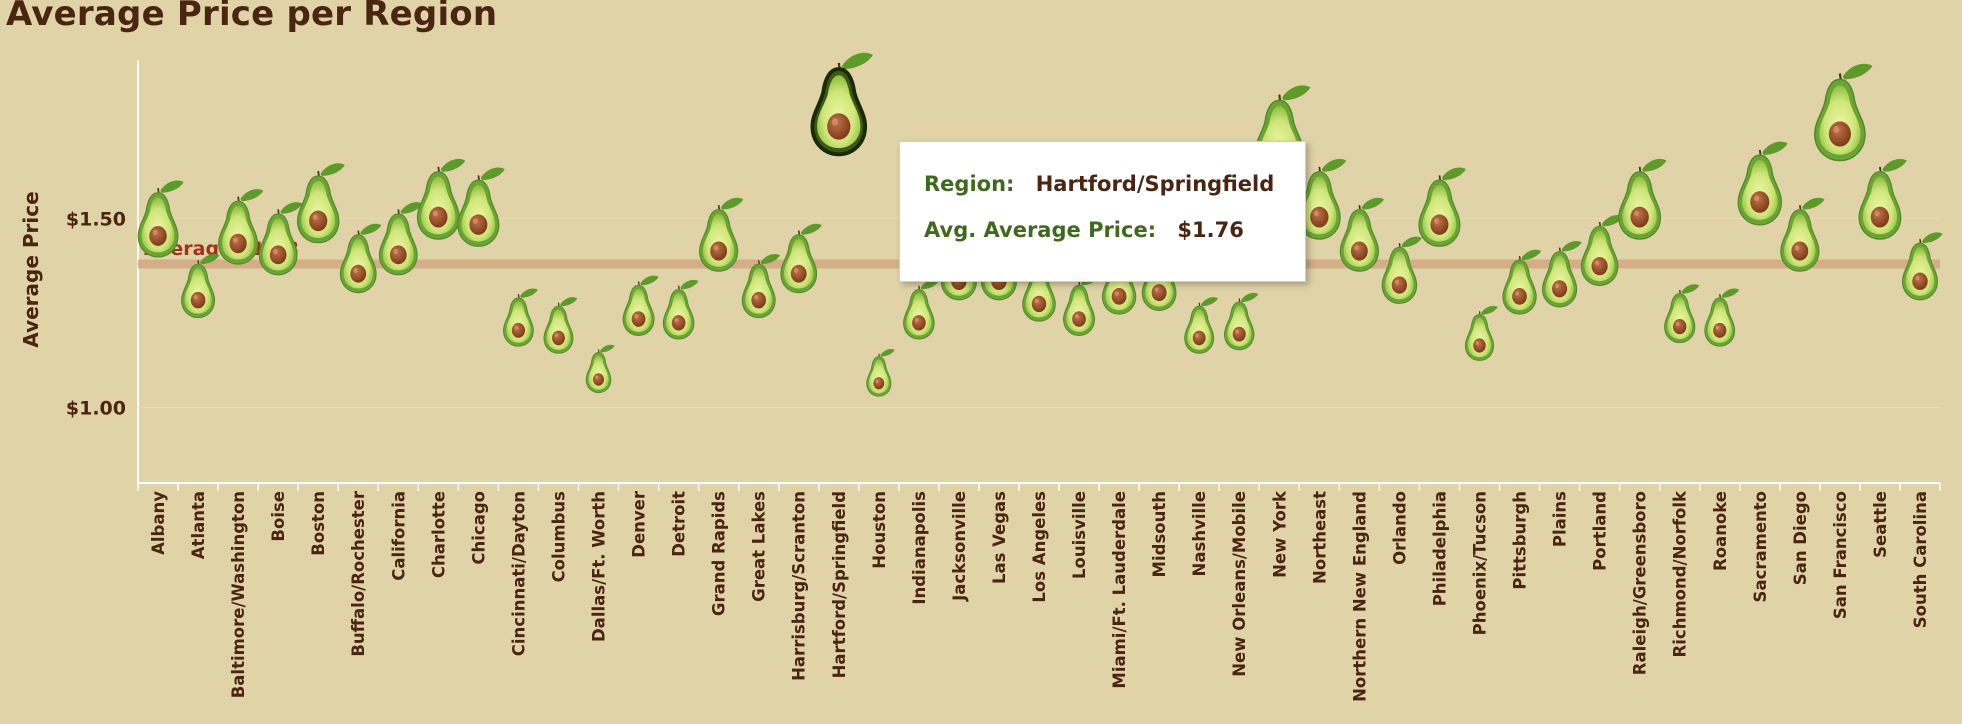  What do you see at coordinates (96, 220) in the screenshot?
I see `y-tick-label: $1.50` at bounding box center [96, 220].